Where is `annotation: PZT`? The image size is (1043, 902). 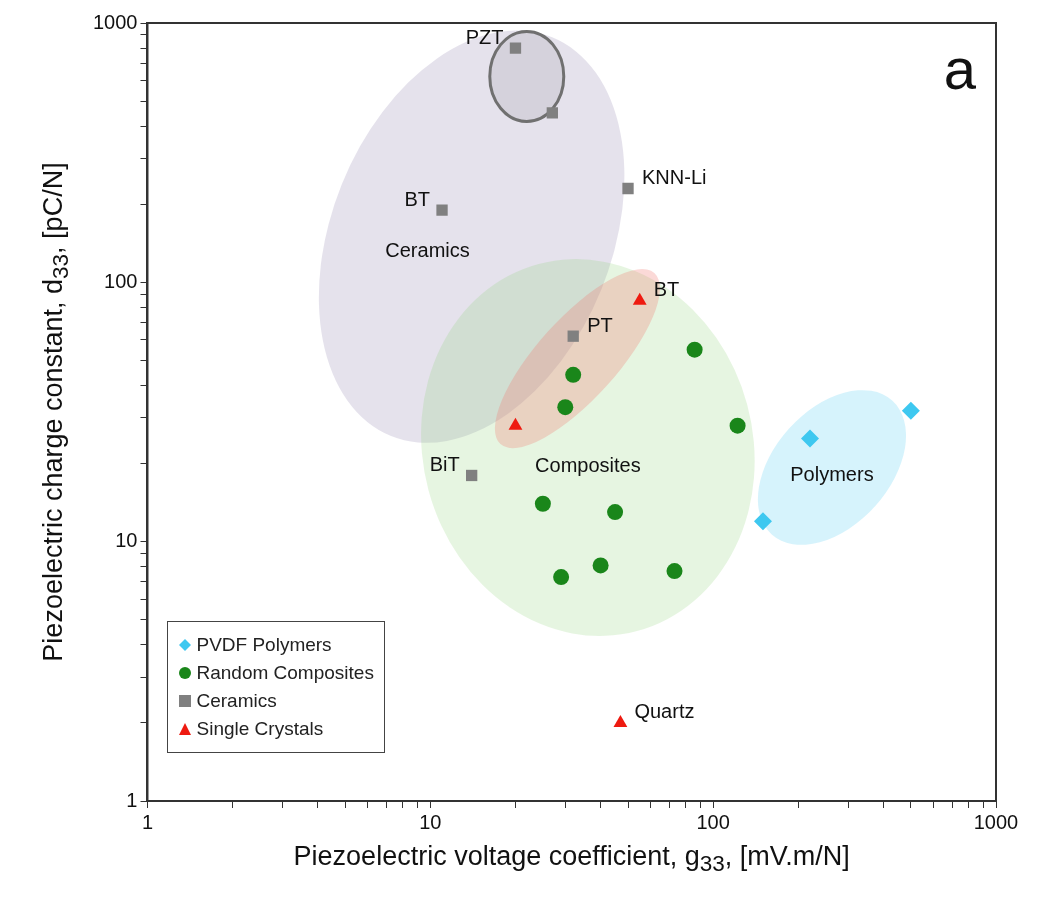 annotation: PZT is located at coordinates (484, 36).